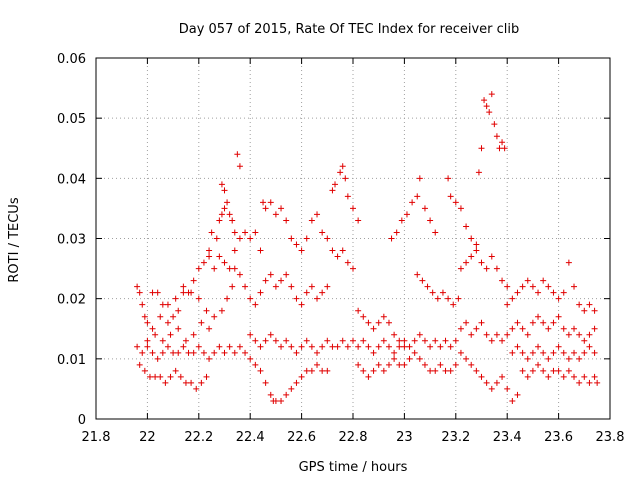 Image resolution: width=640 pixels, height=480 pixels. I want to click on x-tick-label: 23.2, so click(455, 437).